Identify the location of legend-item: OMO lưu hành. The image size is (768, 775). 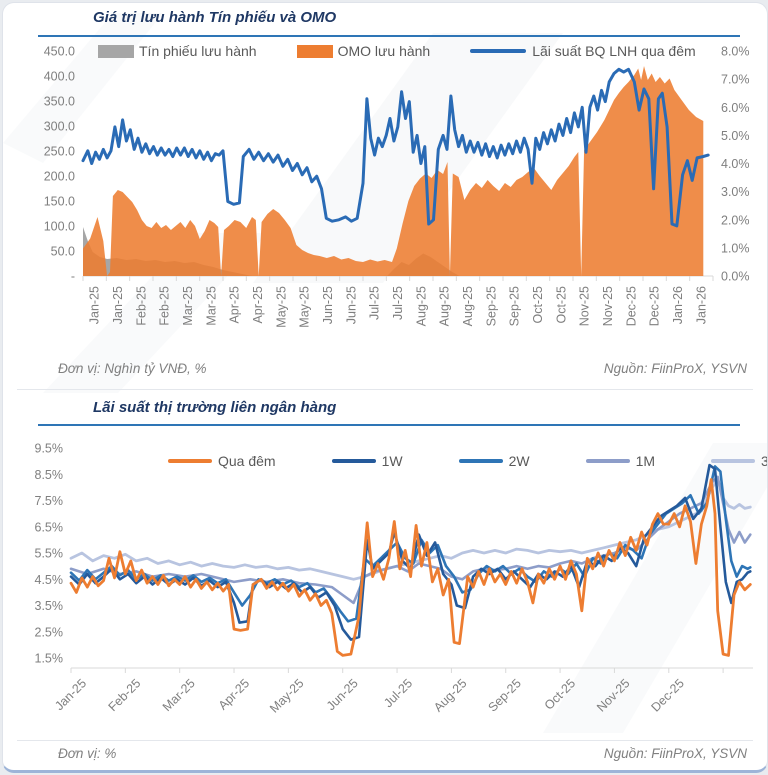
(363, 51).